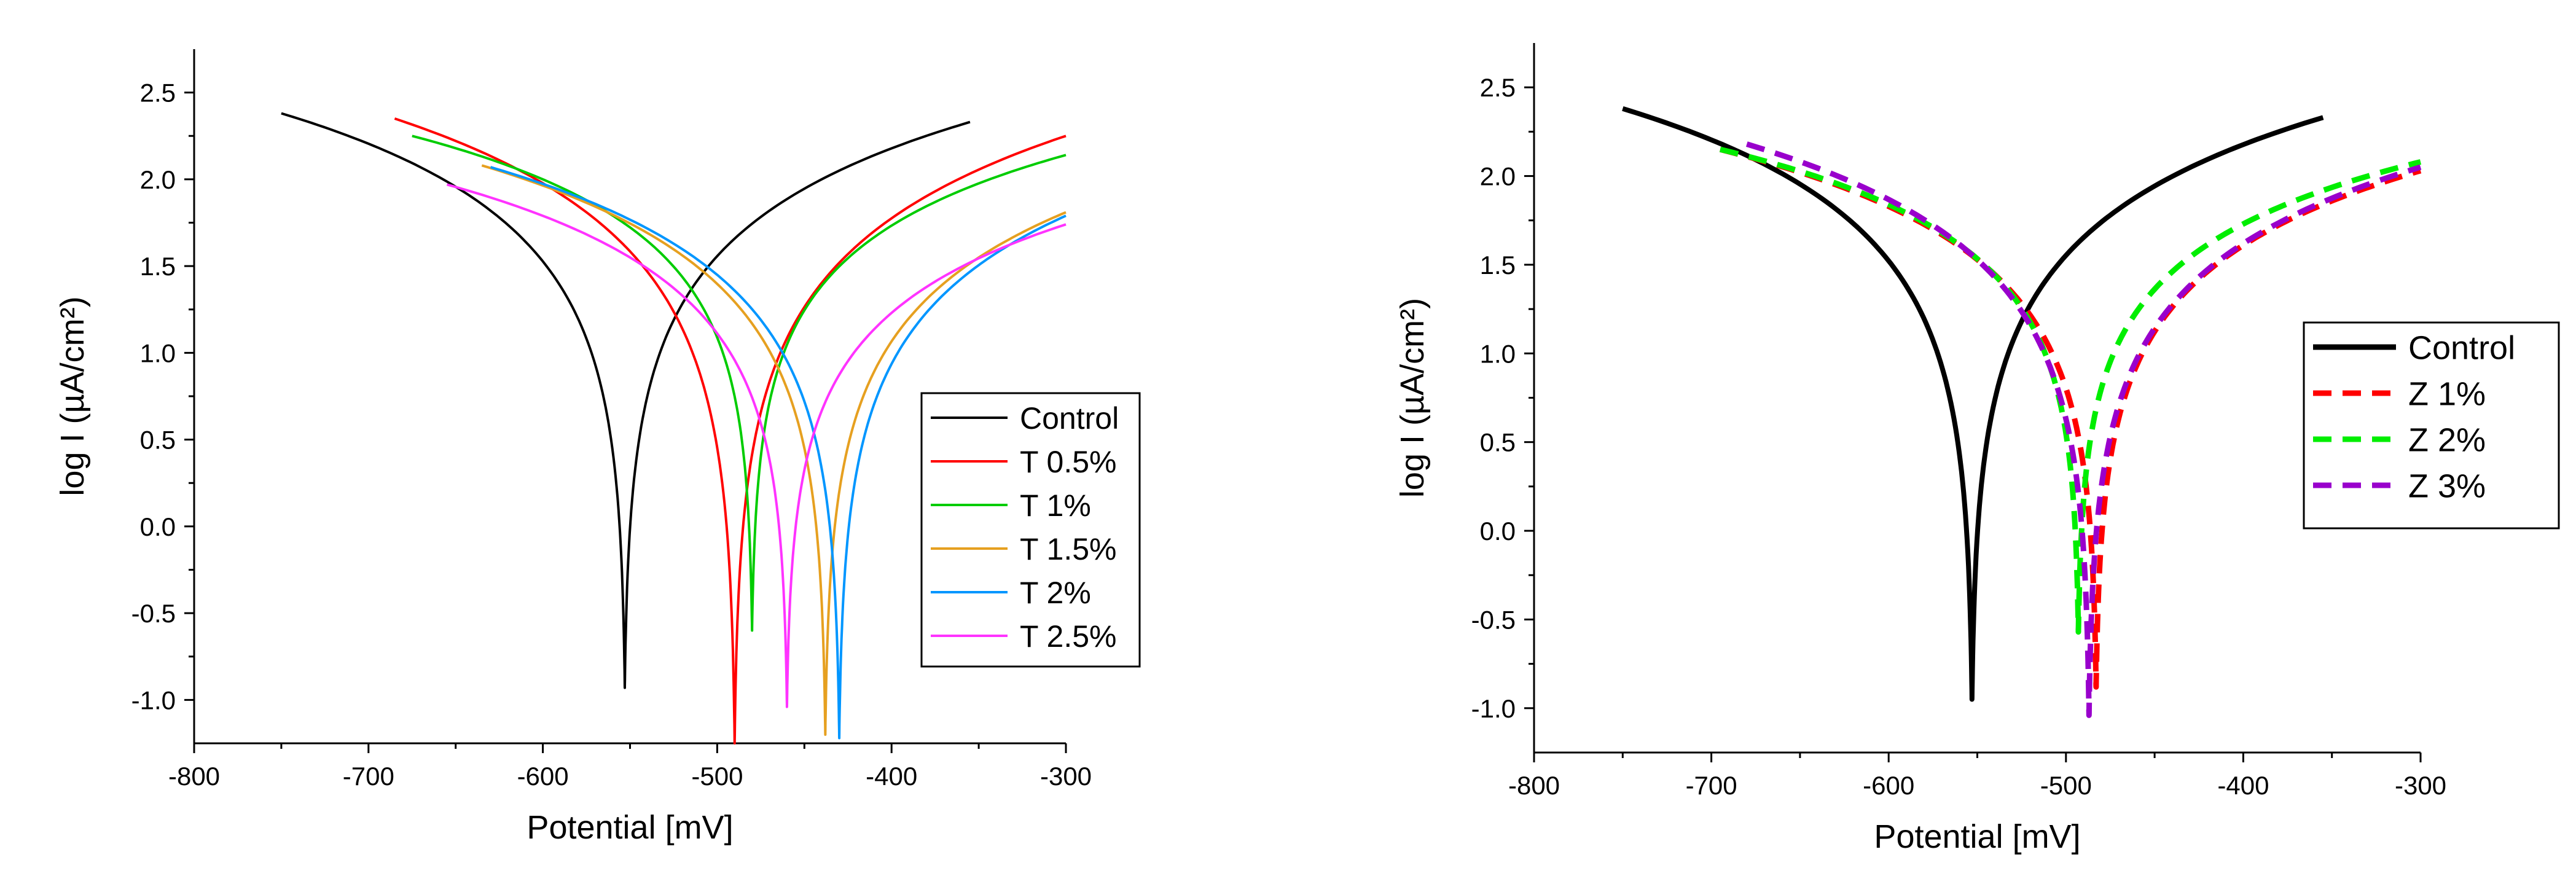 The image size is (2576, 876). What do you see at coordinates (2447, 440) in the screenshot?
I see `legend-label: Z 2%` at bounding box center [2447, 440].